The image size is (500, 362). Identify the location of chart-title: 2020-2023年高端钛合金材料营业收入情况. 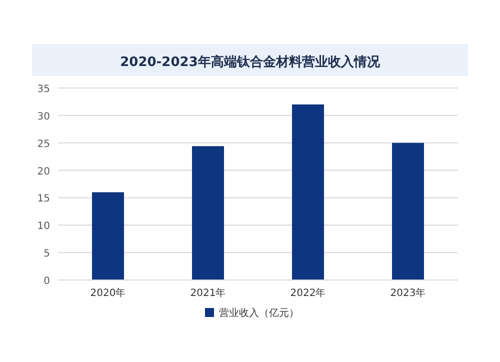
(250, 62).